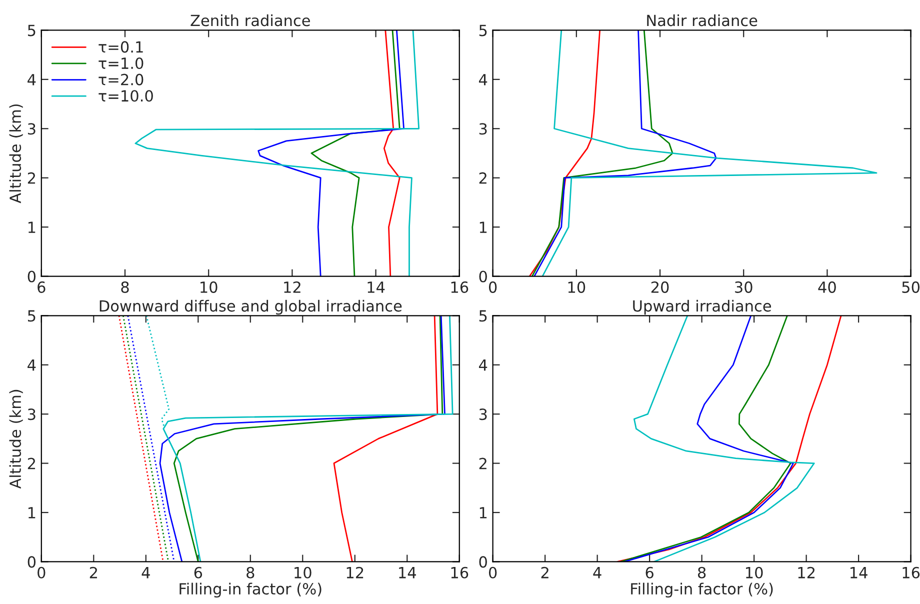  What do you see at coordinates (702, 20) in the screenshot?
I see `chart-title: Nadir radiance` at bounding box center [702, 20].